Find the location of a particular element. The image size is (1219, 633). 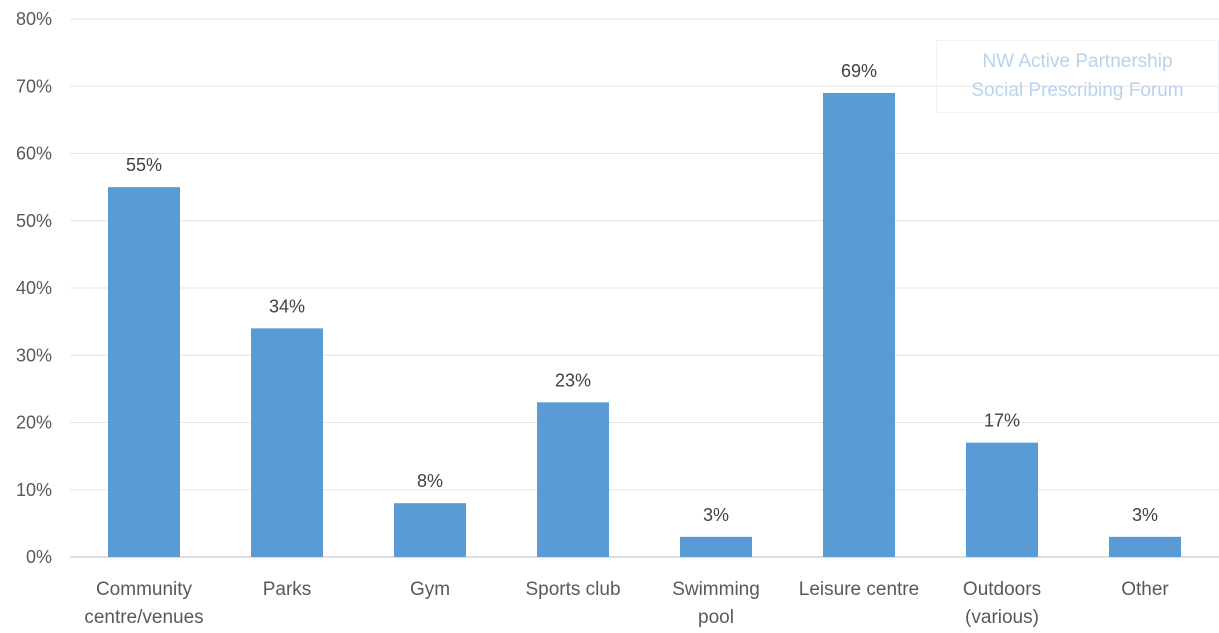

data-label: 23% is located at coordinates (573, 380).